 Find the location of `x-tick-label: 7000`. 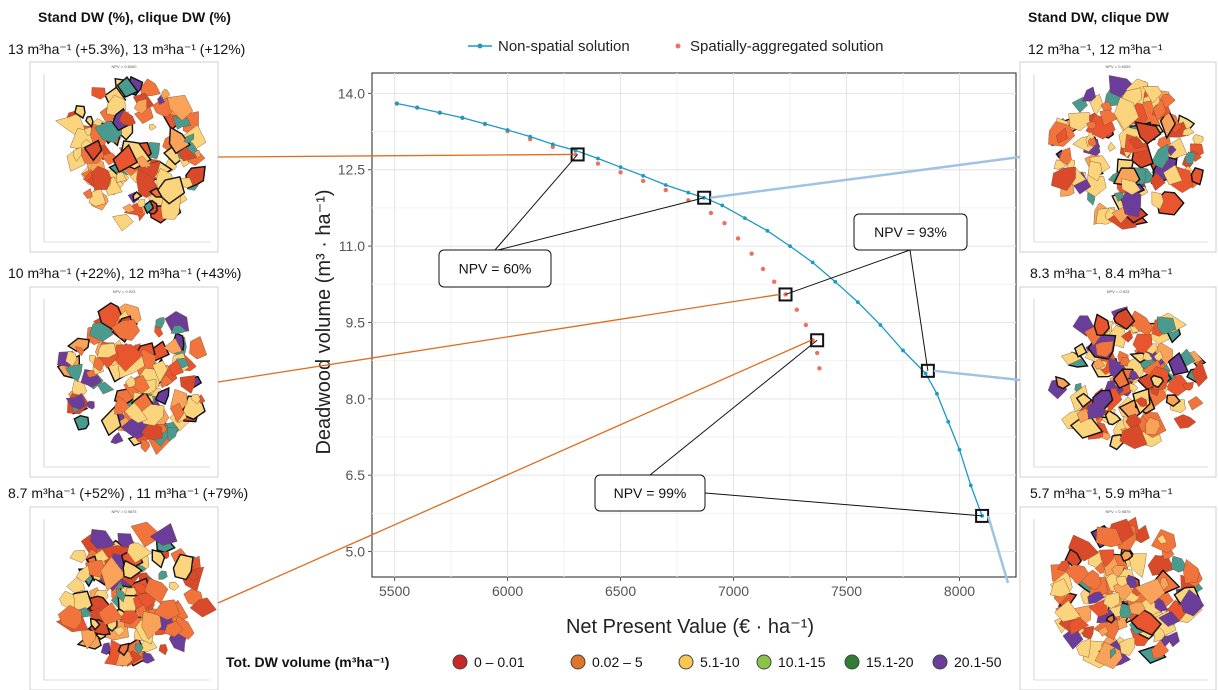

x-tick-label: 7000 is located at coordinates (733, 591).